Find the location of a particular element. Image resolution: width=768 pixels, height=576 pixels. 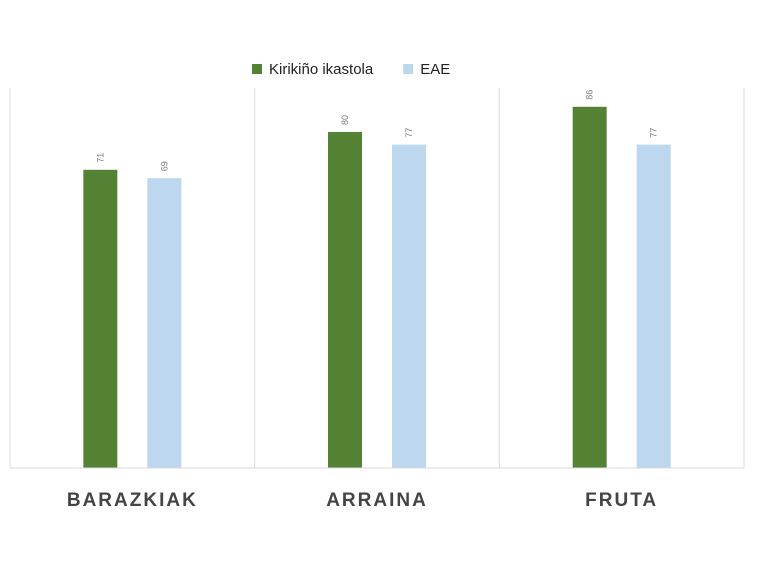

legend: Kirikiño ikastola EAE is located at coordinates (351, 69).